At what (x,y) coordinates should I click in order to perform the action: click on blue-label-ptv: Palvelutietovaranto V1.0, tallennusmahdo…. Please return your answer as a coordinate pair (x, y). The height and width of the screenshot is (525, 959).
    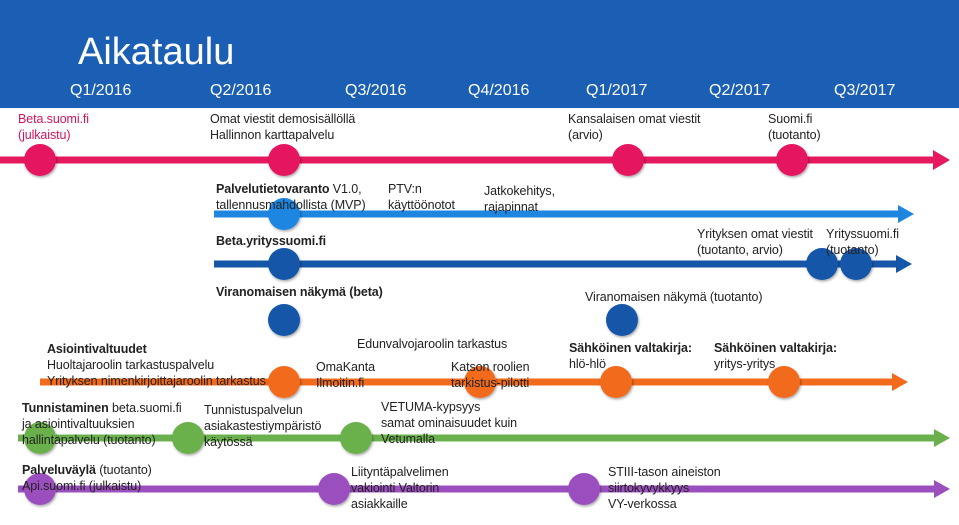
    Looking at the image, I should click on (291, 197).